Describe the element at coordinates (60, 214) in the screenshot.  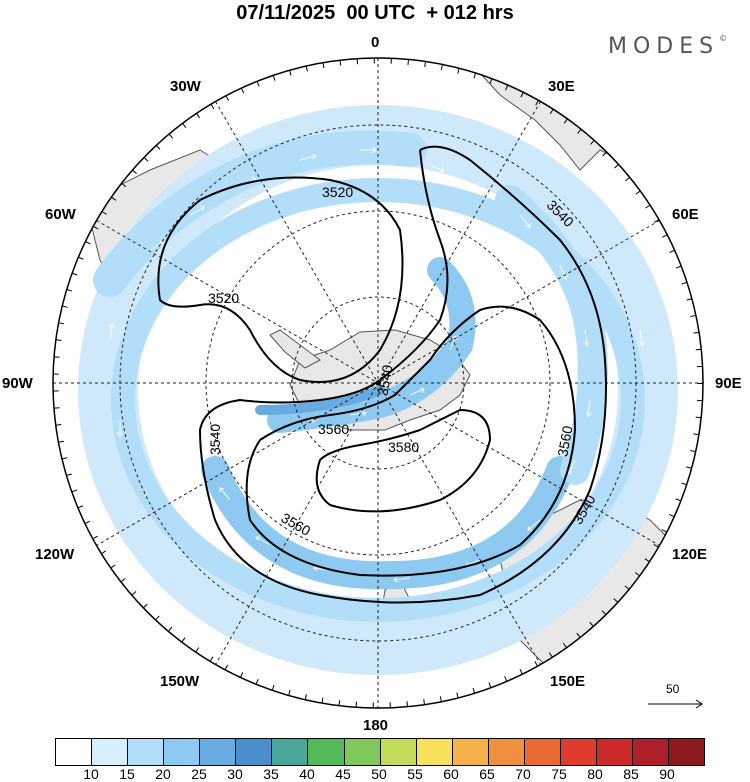
I see `lon-label-60w: 60W` at that location.